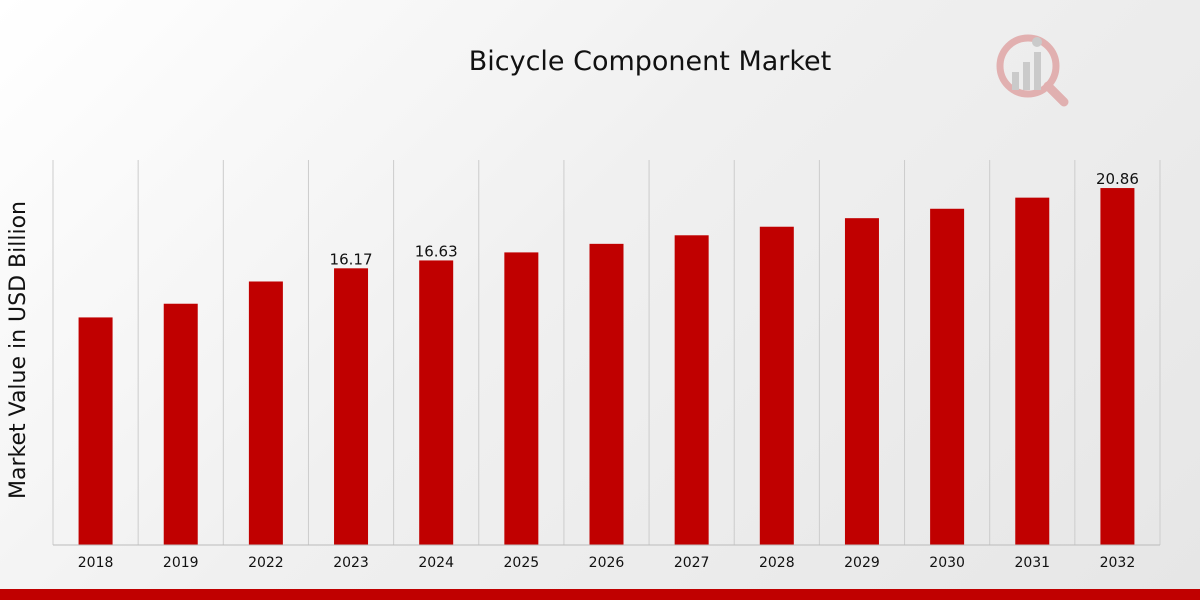 This screenshot has height=600, width=1200. Describe the element at coordinates (1117, 366) in the screenshot. I see `bar-2032` at that location.